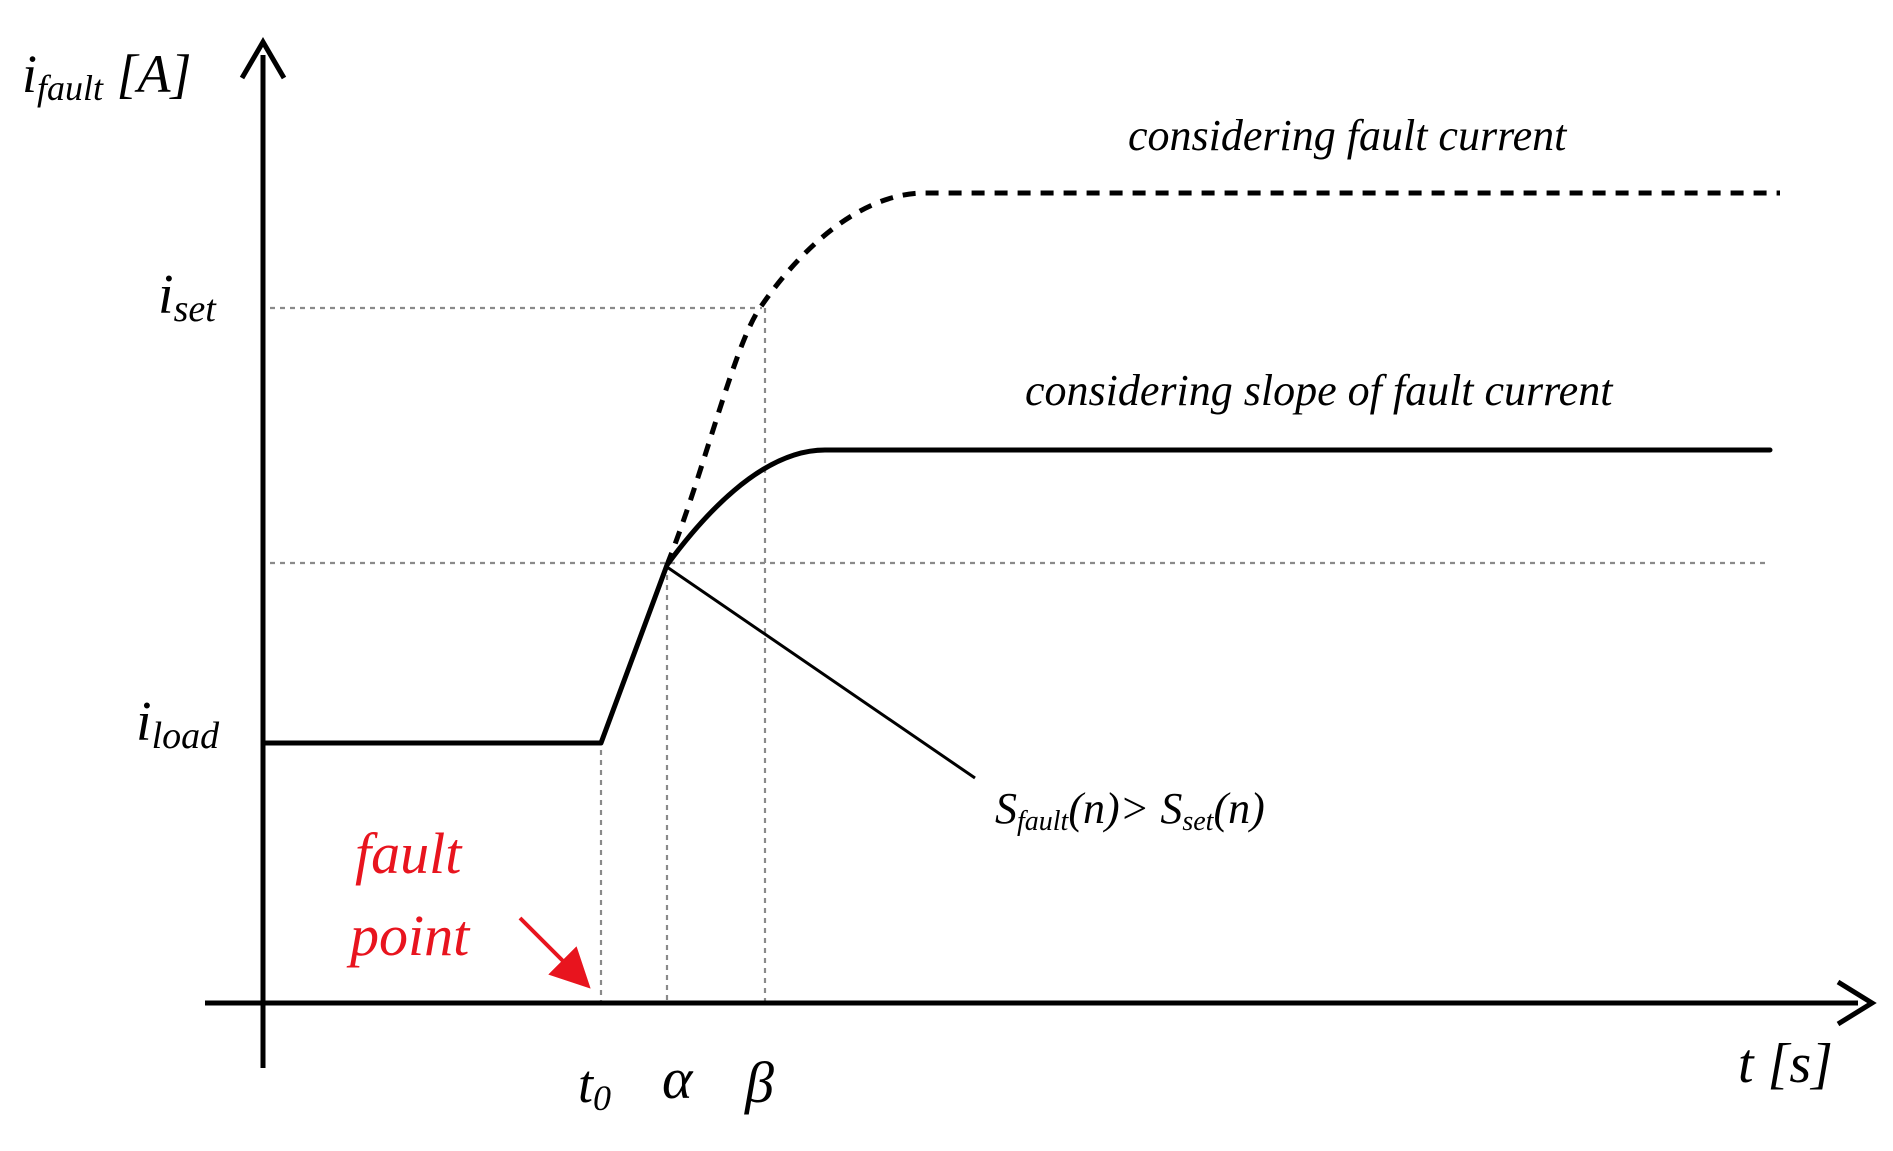 The image size is (1893, 1151). I want to click on beta-label: β, so click(759, 1082).